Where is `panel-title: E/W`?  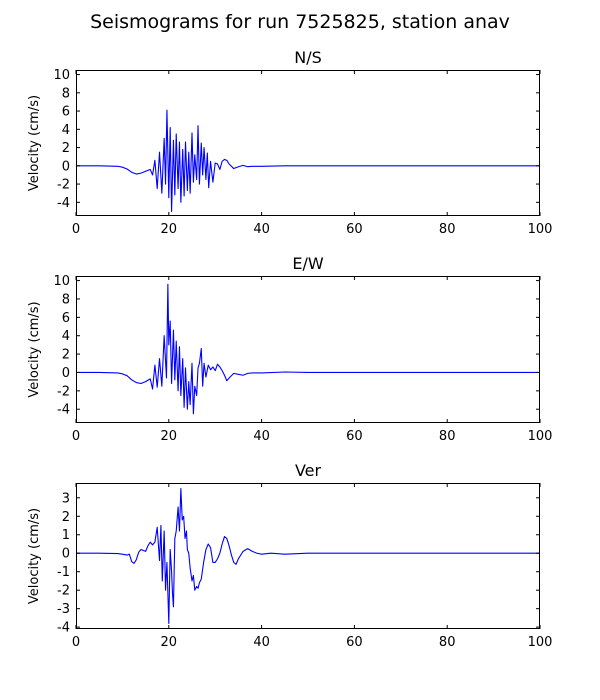 panel-title: E/W is located at coordinates (308, 263).